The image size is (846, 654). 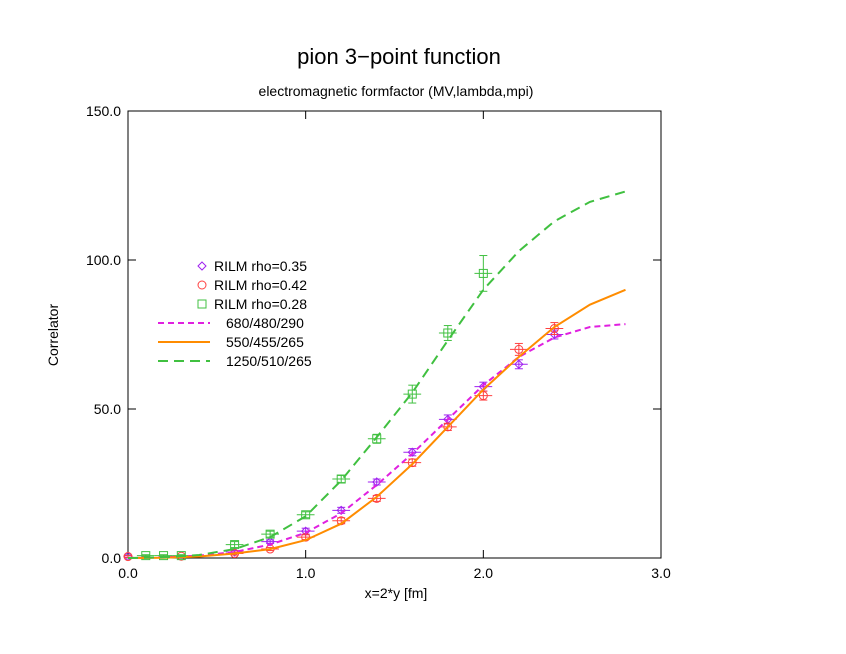 What do you see at coordinates (103, 260) in the screenshot?
I see `y-tick-label: 100.0` at bounding box center [103, 260].